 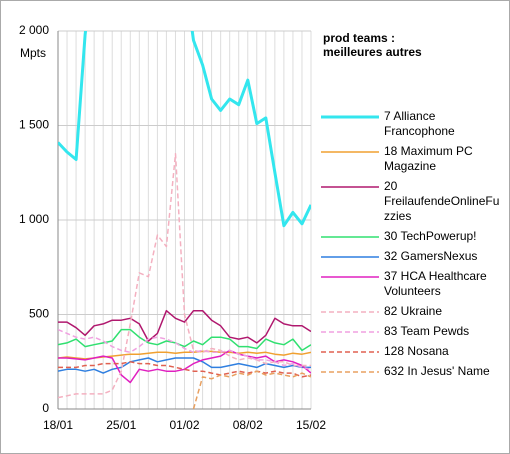 What do you see at coordinates (442, 201) in the screenshot?
I see `legend-label: 20 FreilaufendeOnlineFuzzies` at bounding box center [442, 201].